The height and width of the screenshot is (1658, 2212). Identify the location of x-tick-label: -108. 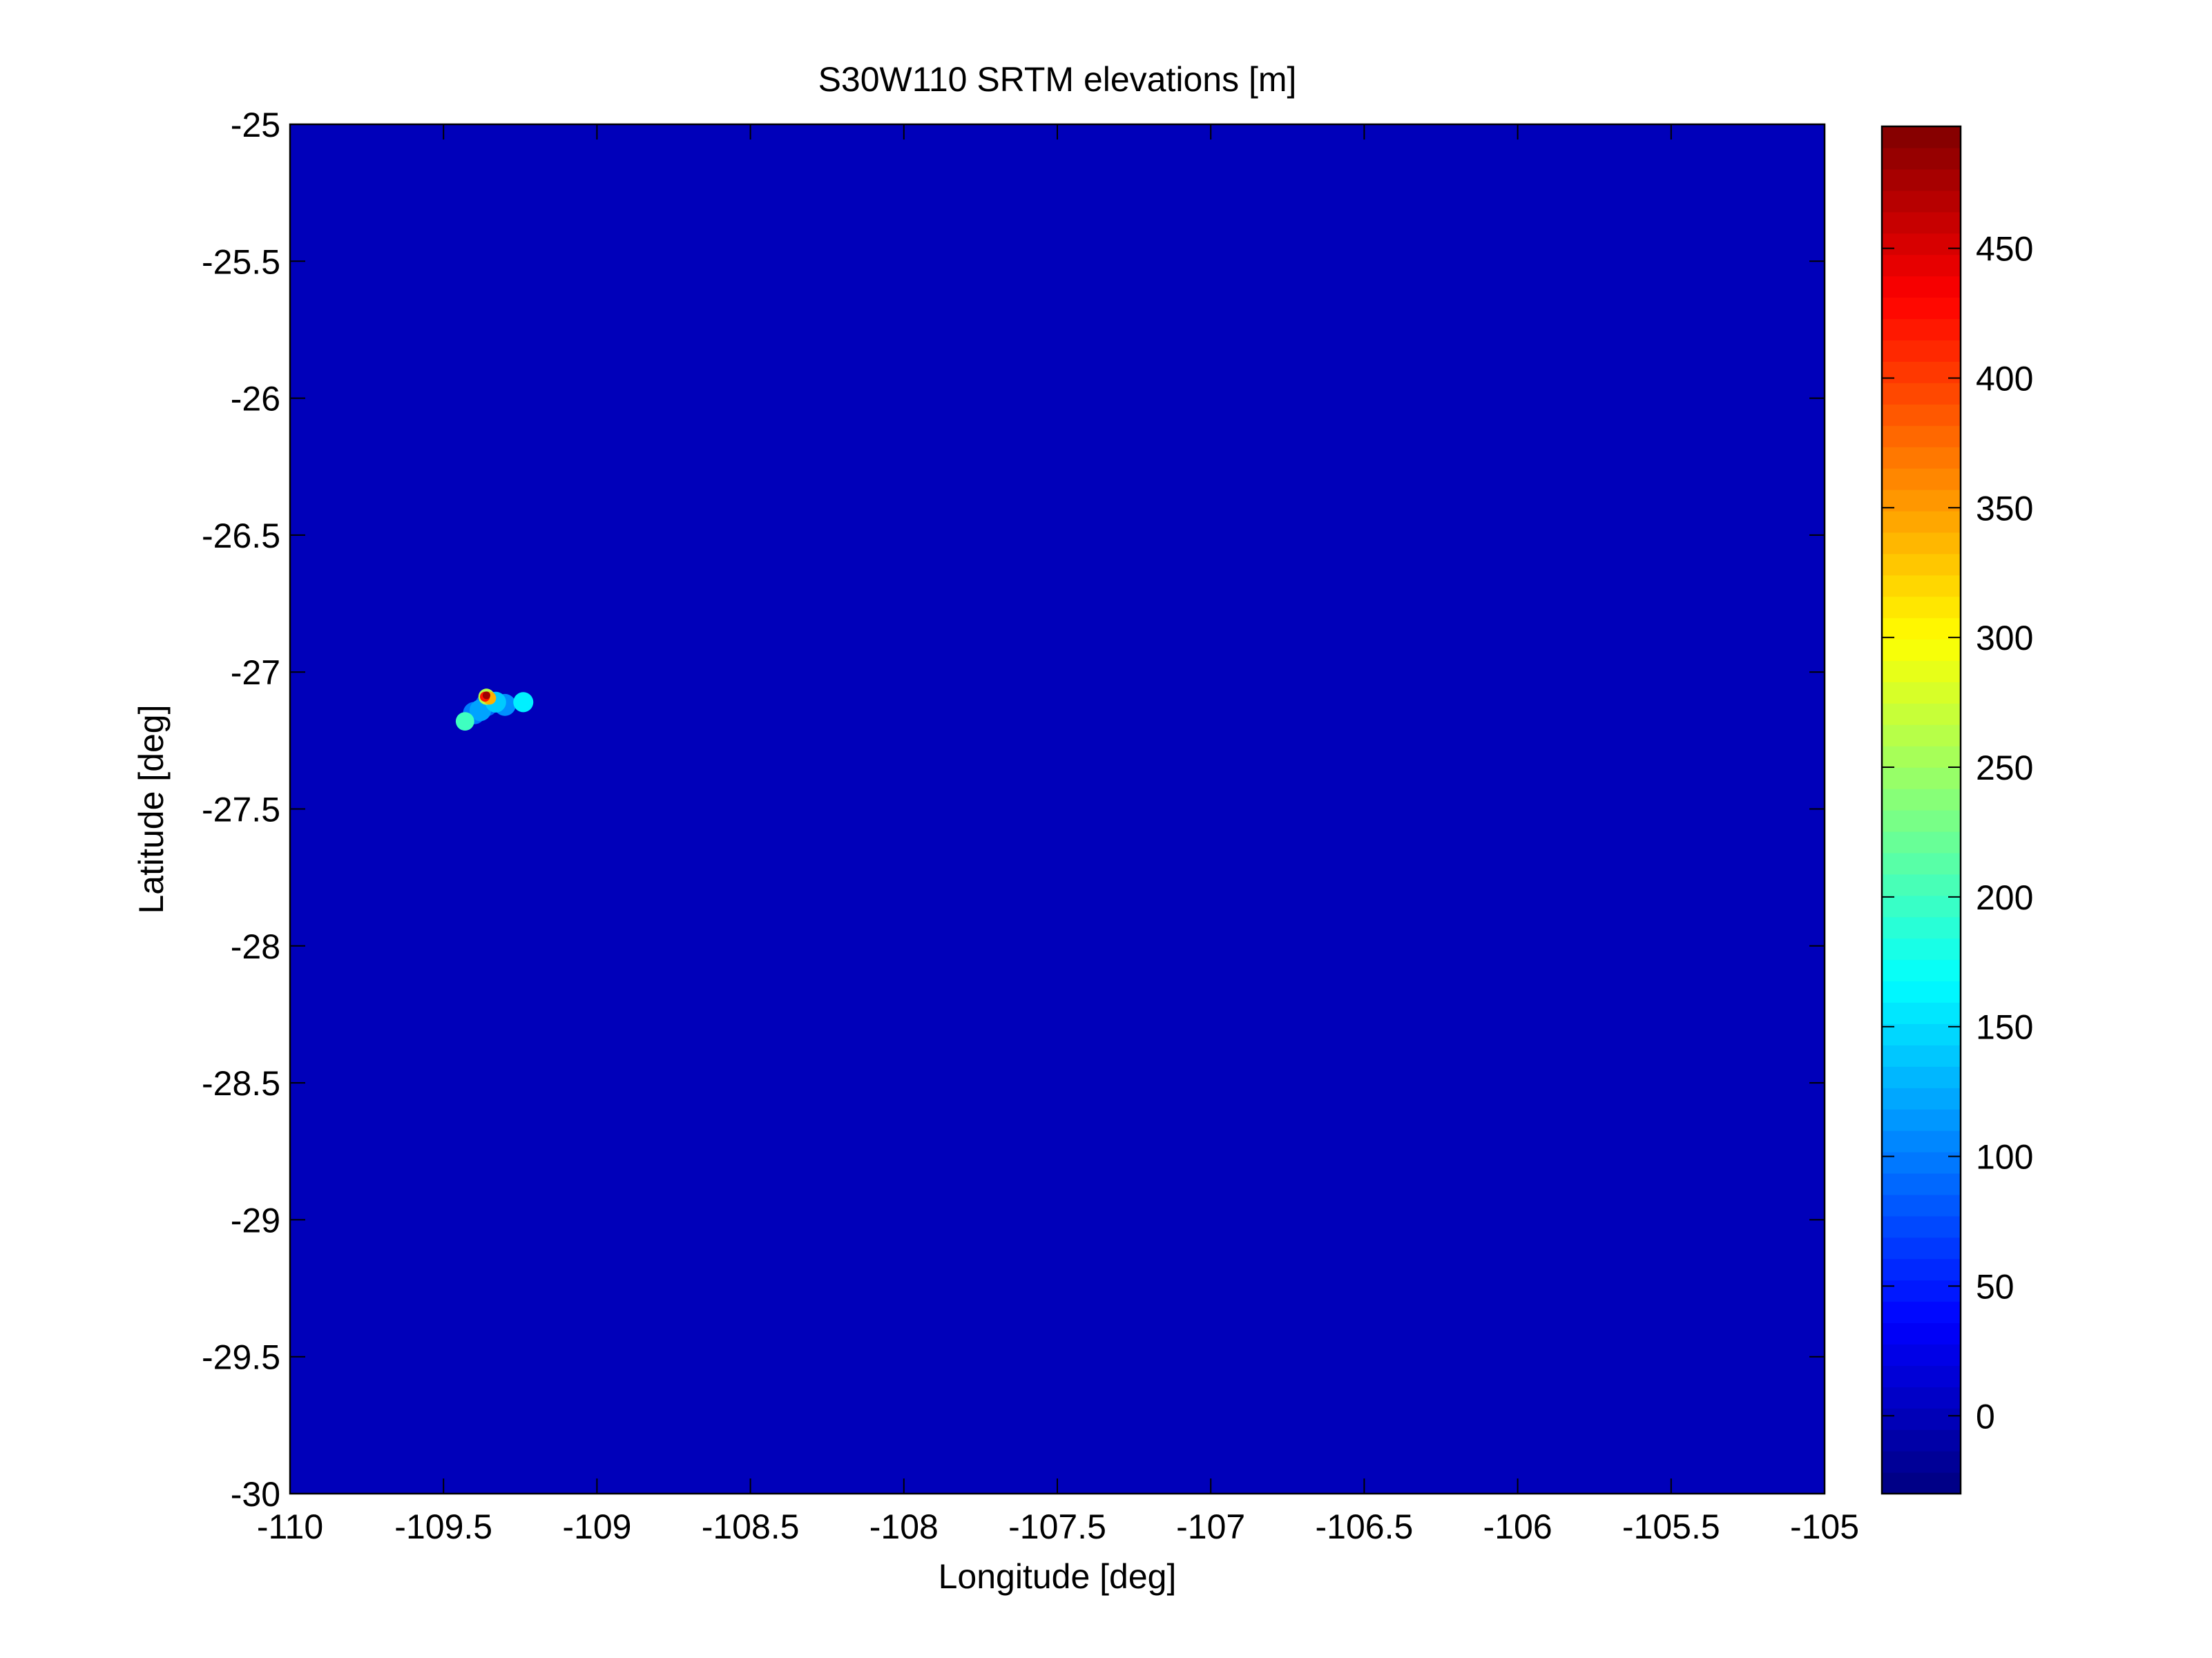
(904, 1527).